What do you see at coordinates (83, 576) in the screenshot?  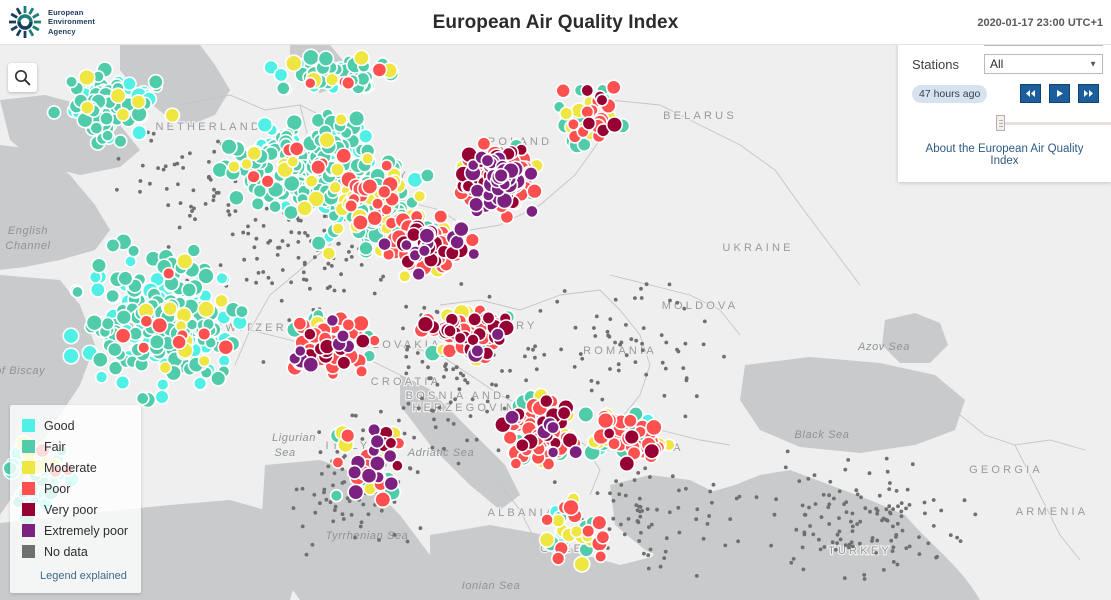 I see `legend-explained-link: Legend explained` at bounding box center [83, 576].